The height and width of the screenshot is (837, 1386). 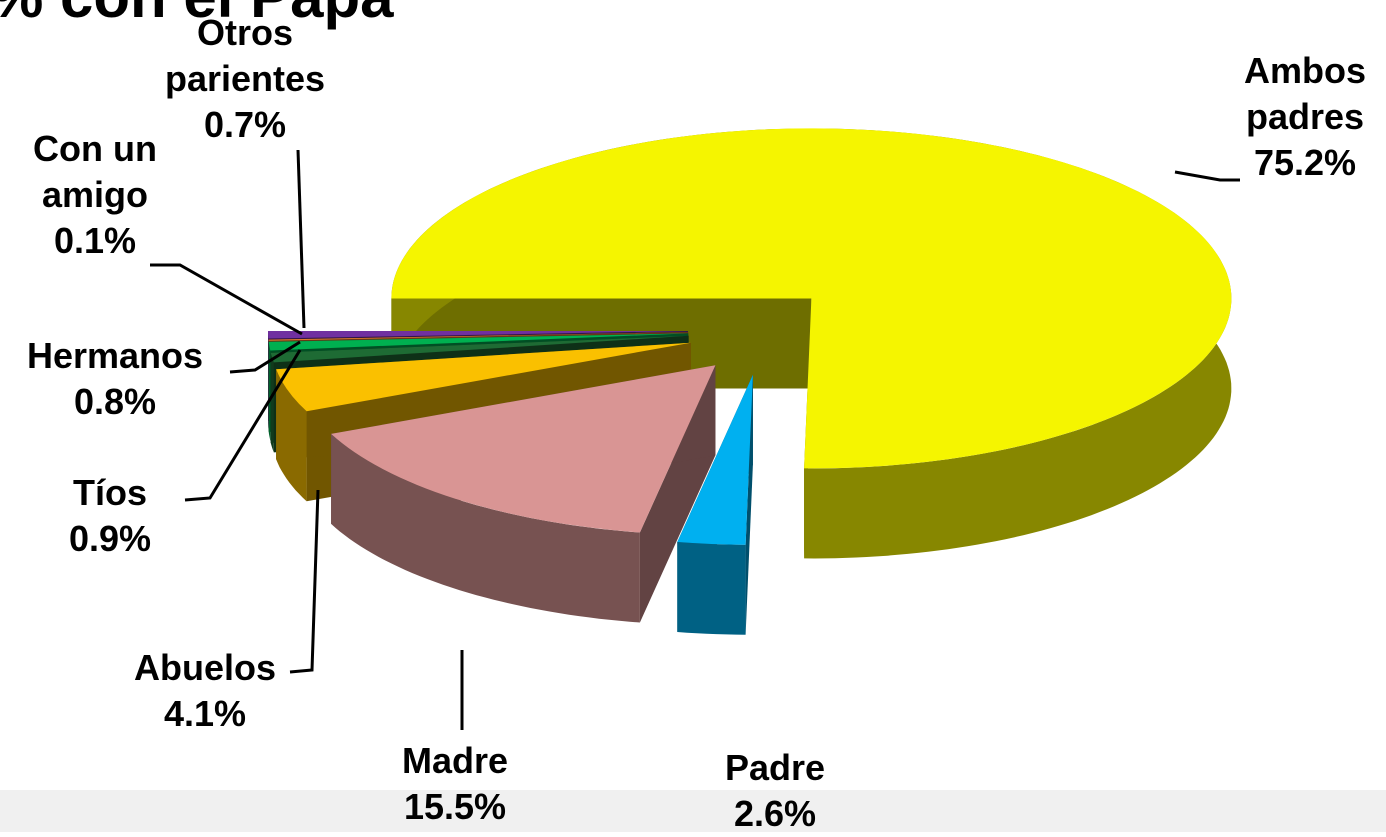 I want to click on label-name: Ambos padres, so click(x=1303, y=94).